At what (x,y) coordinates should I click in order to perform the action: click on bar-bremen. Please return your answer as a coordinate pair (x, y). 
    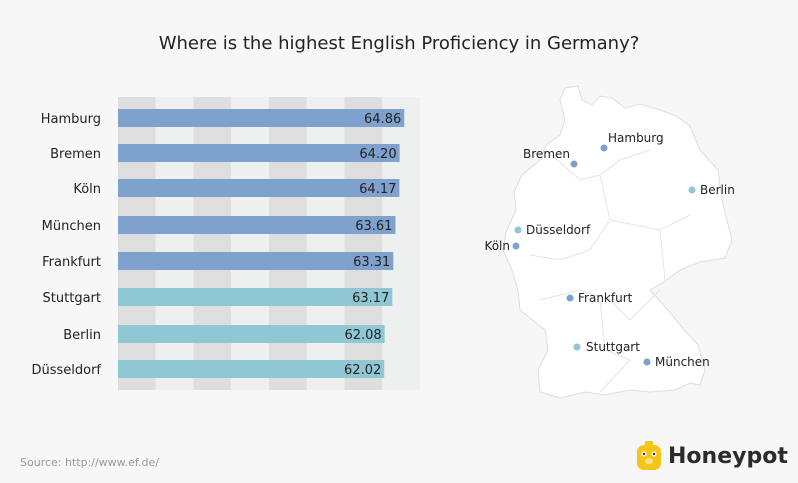
    Looking at the image, I should click on (259, 153).